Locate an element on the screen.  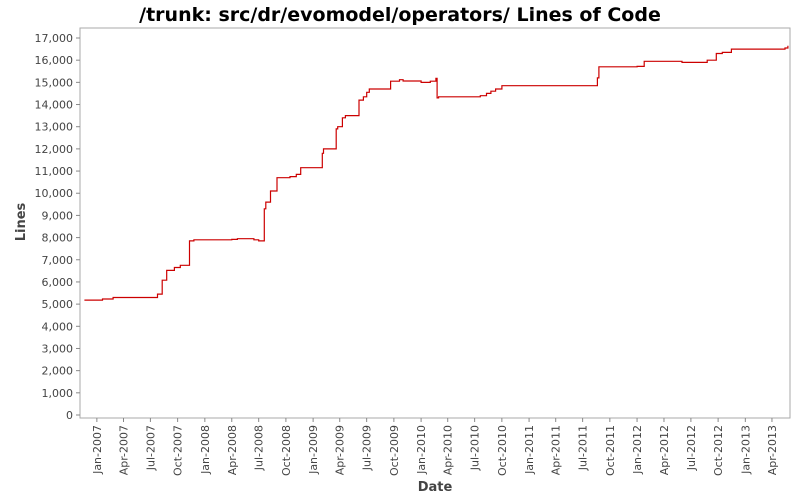
y-tick-label: 5,000 is located at coordinates (58, 304).